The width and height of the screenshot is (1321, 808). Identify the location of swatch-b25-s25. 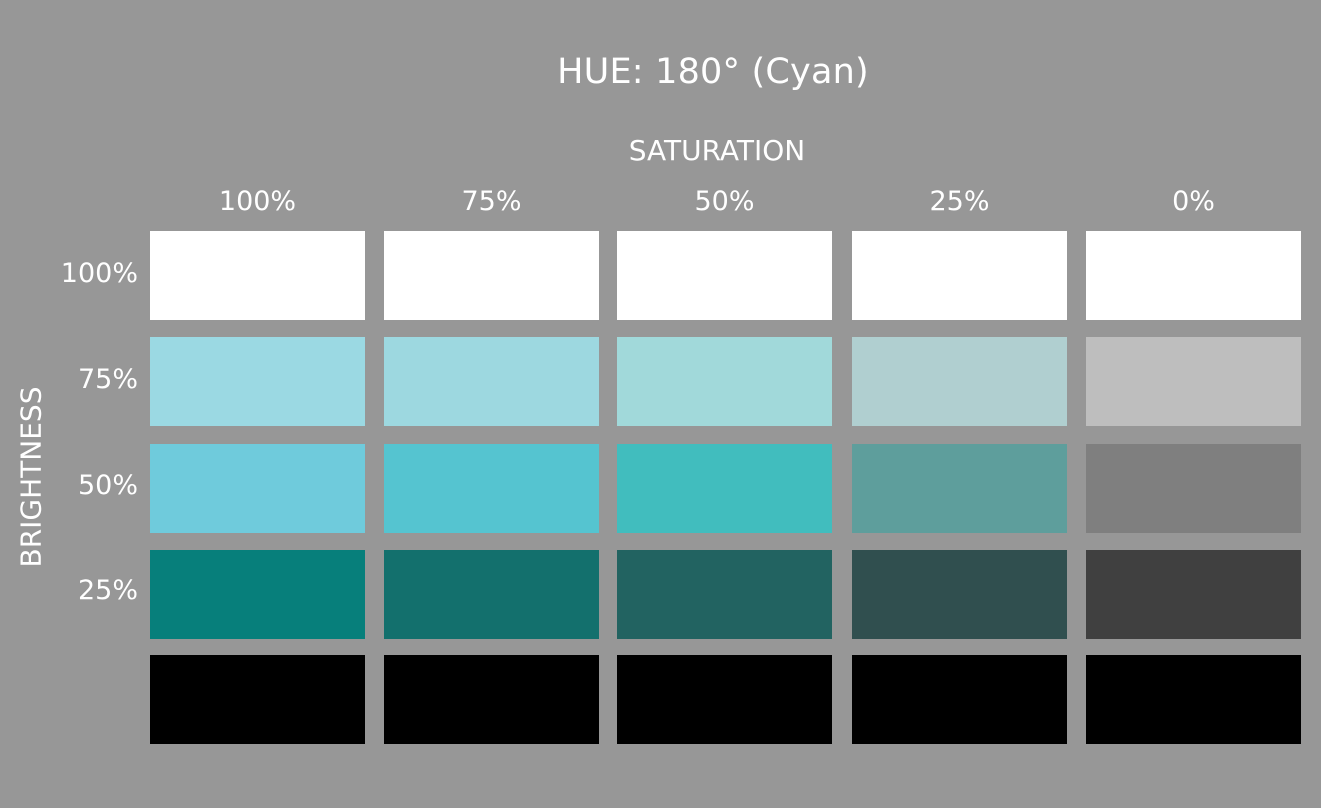
(959, 594).